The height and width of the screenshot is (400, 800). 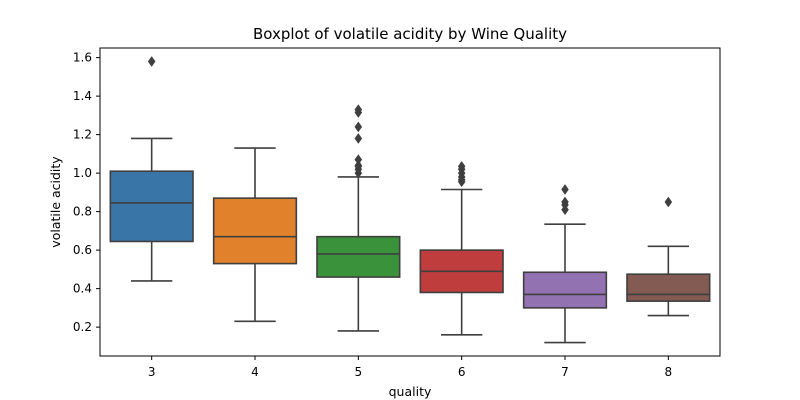 I want to click on x-tick-label: 6, so click(x=462, y=372).